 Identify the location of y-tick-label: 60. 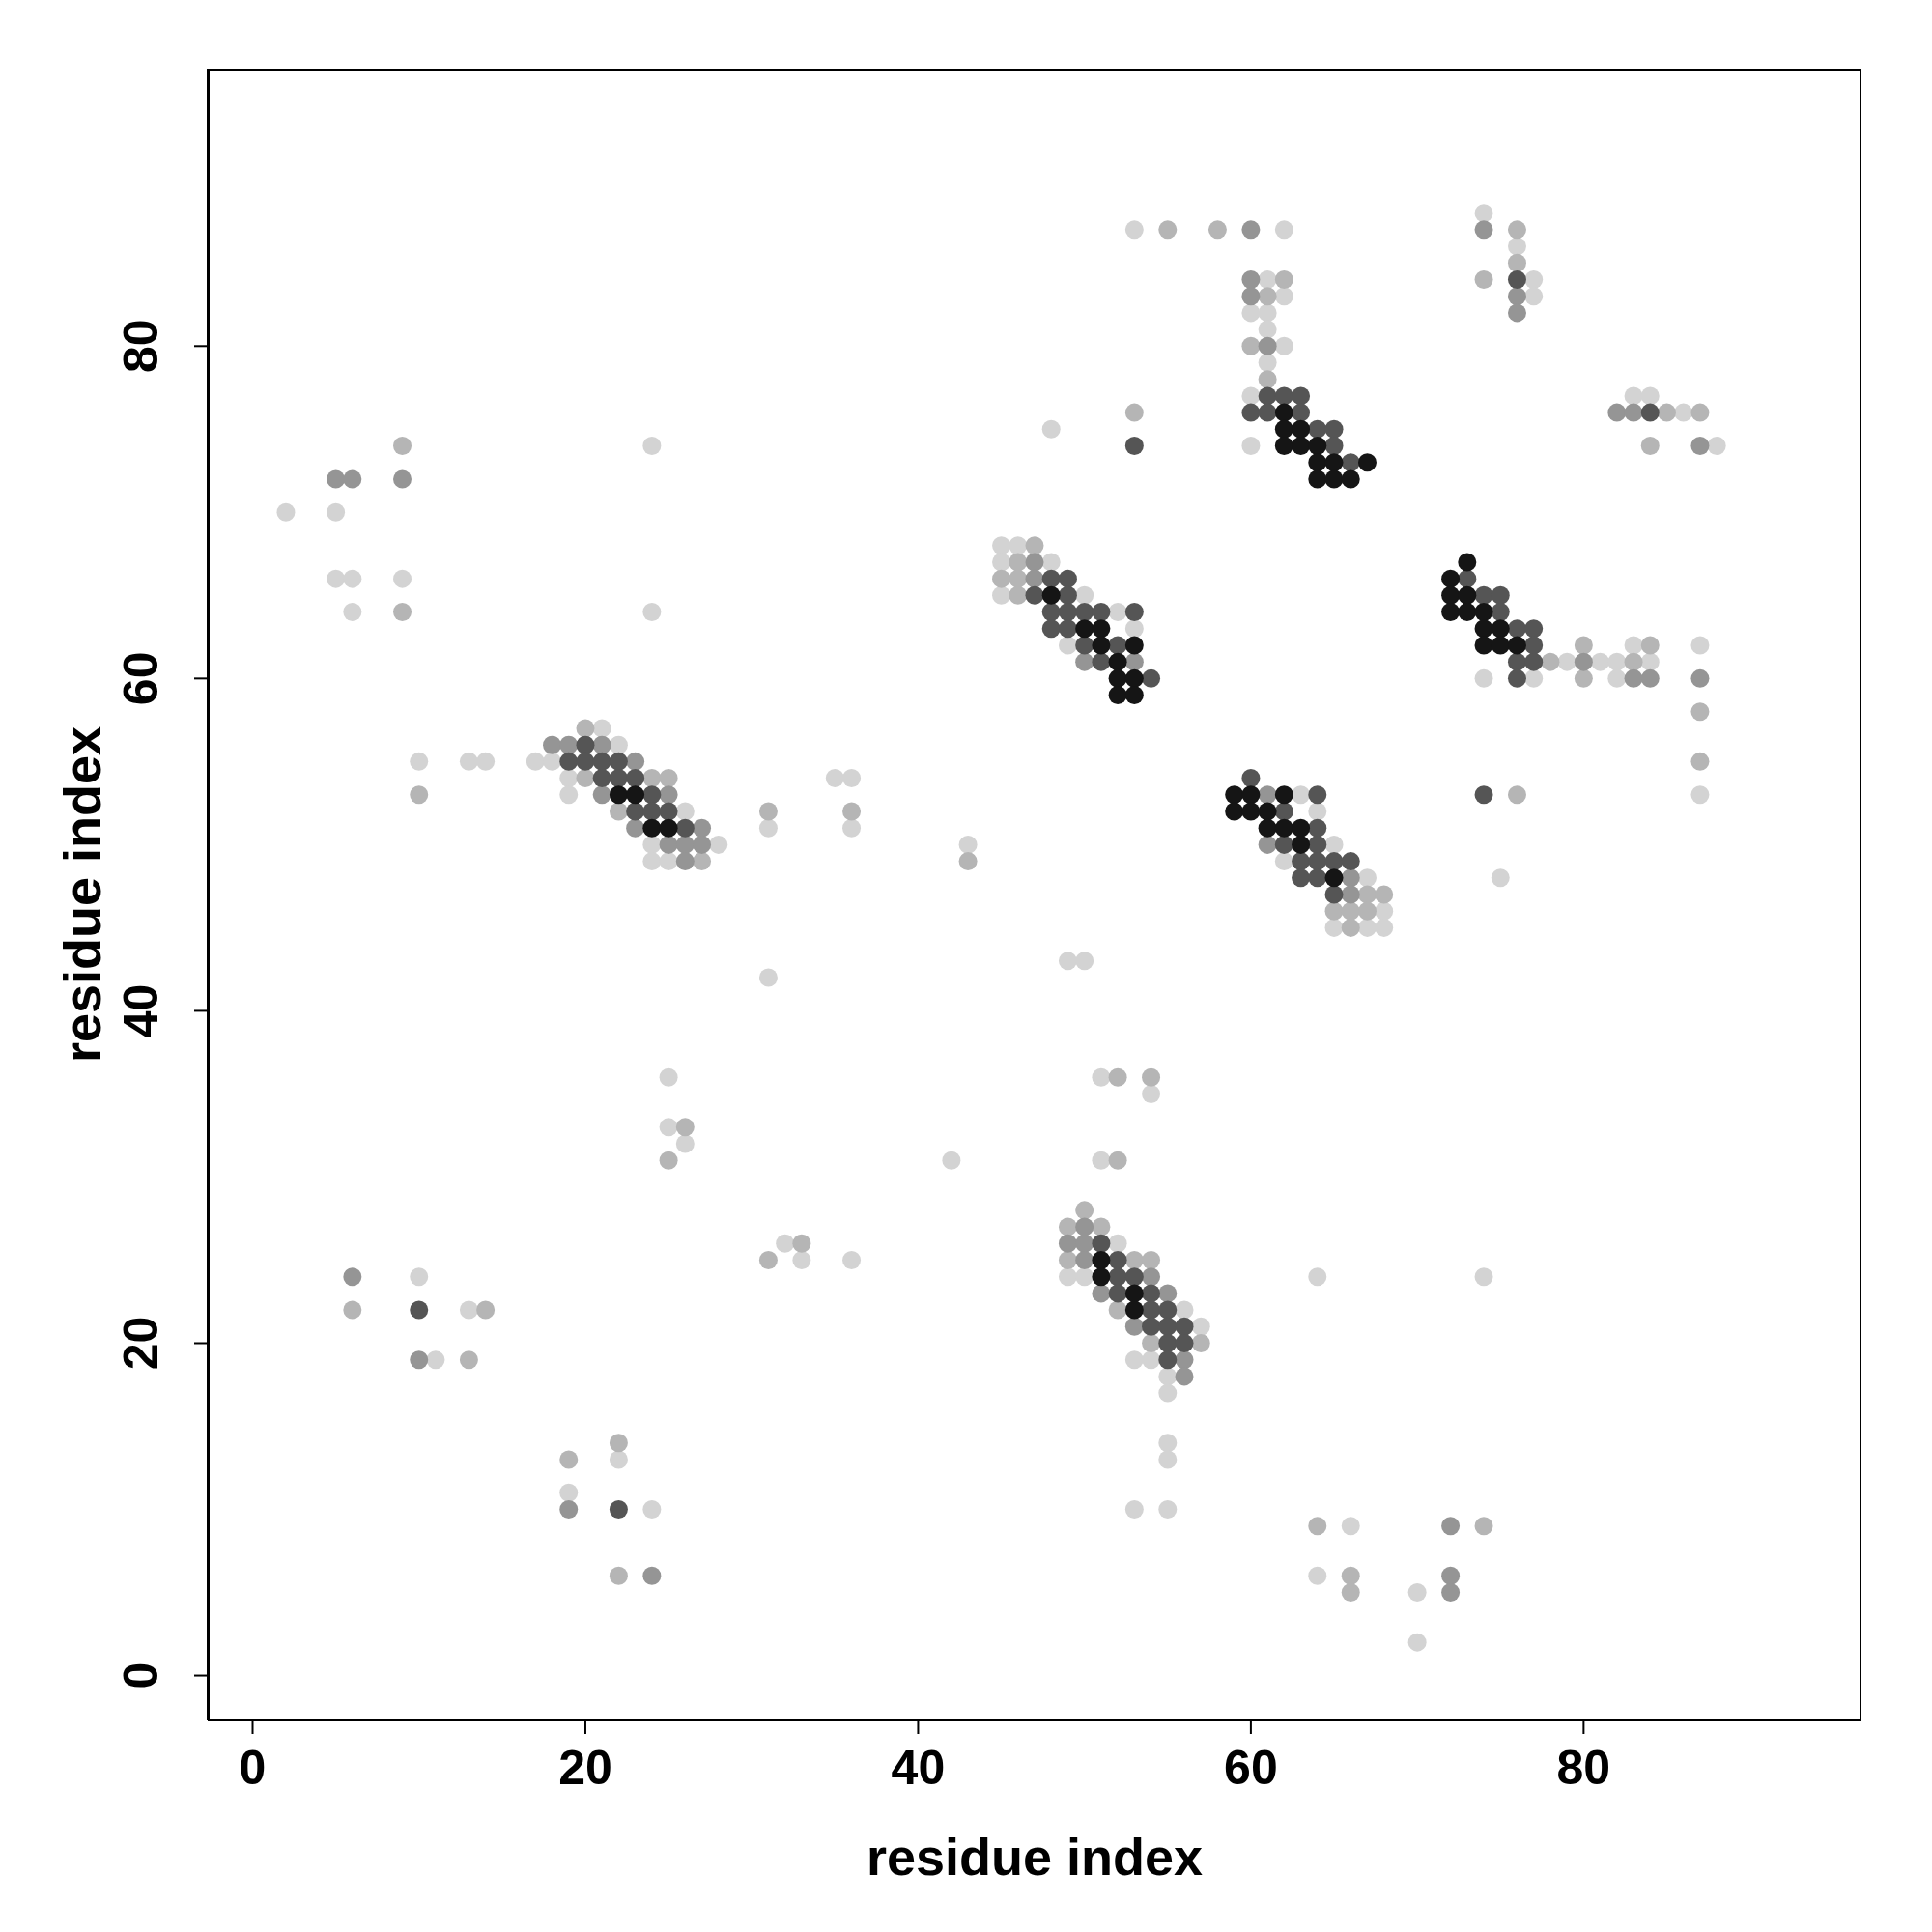
(141, 678).